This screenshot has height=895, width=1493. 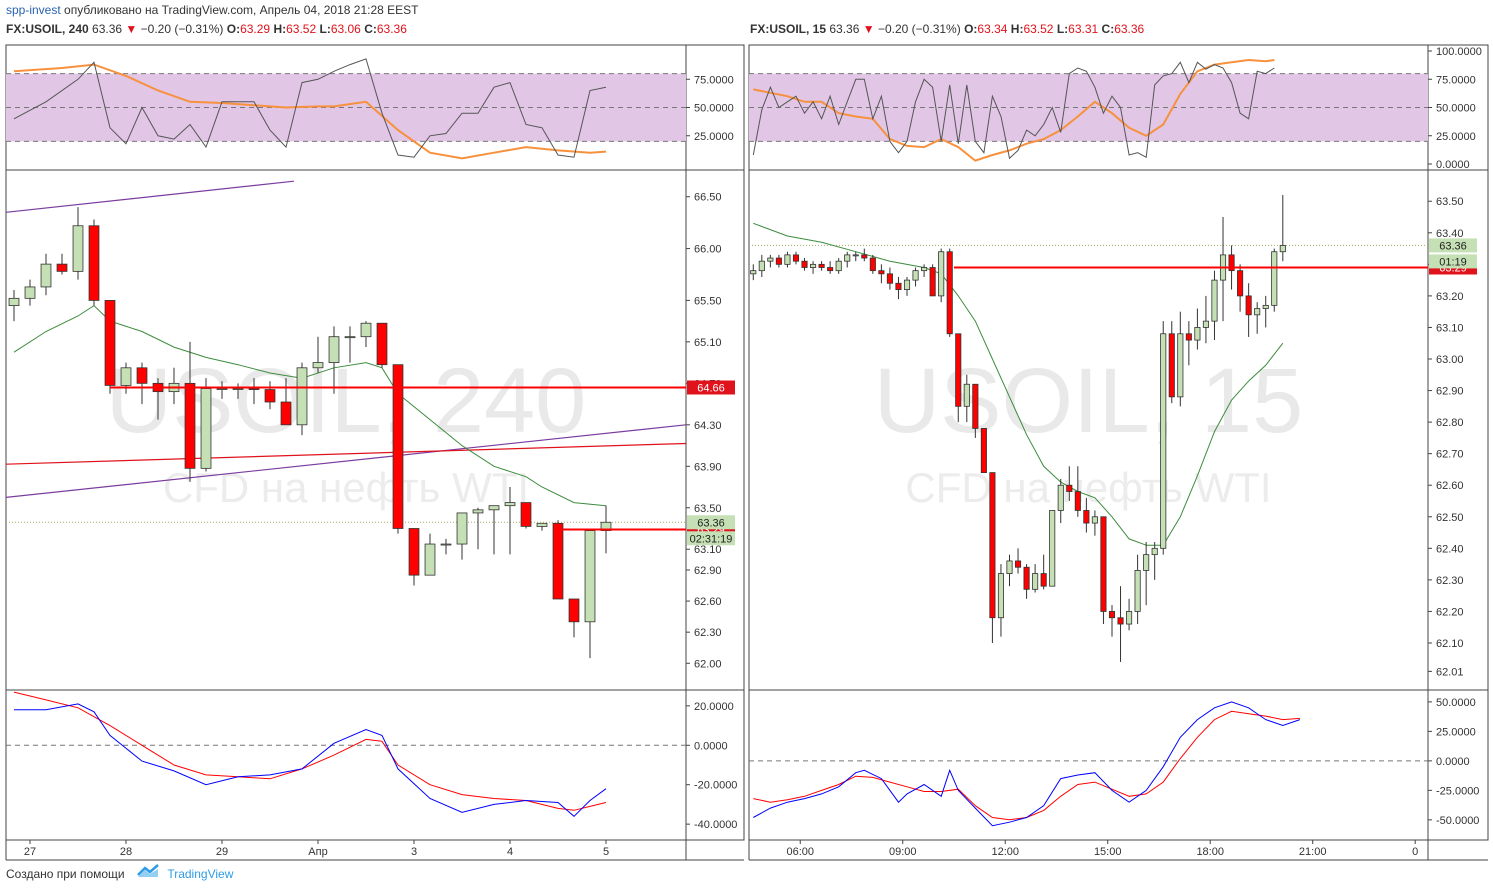 What do you see at coordinates (708, 664) in the screenshot?
I see `price-tick-label: 62.00` at bounding box center [708, 664].